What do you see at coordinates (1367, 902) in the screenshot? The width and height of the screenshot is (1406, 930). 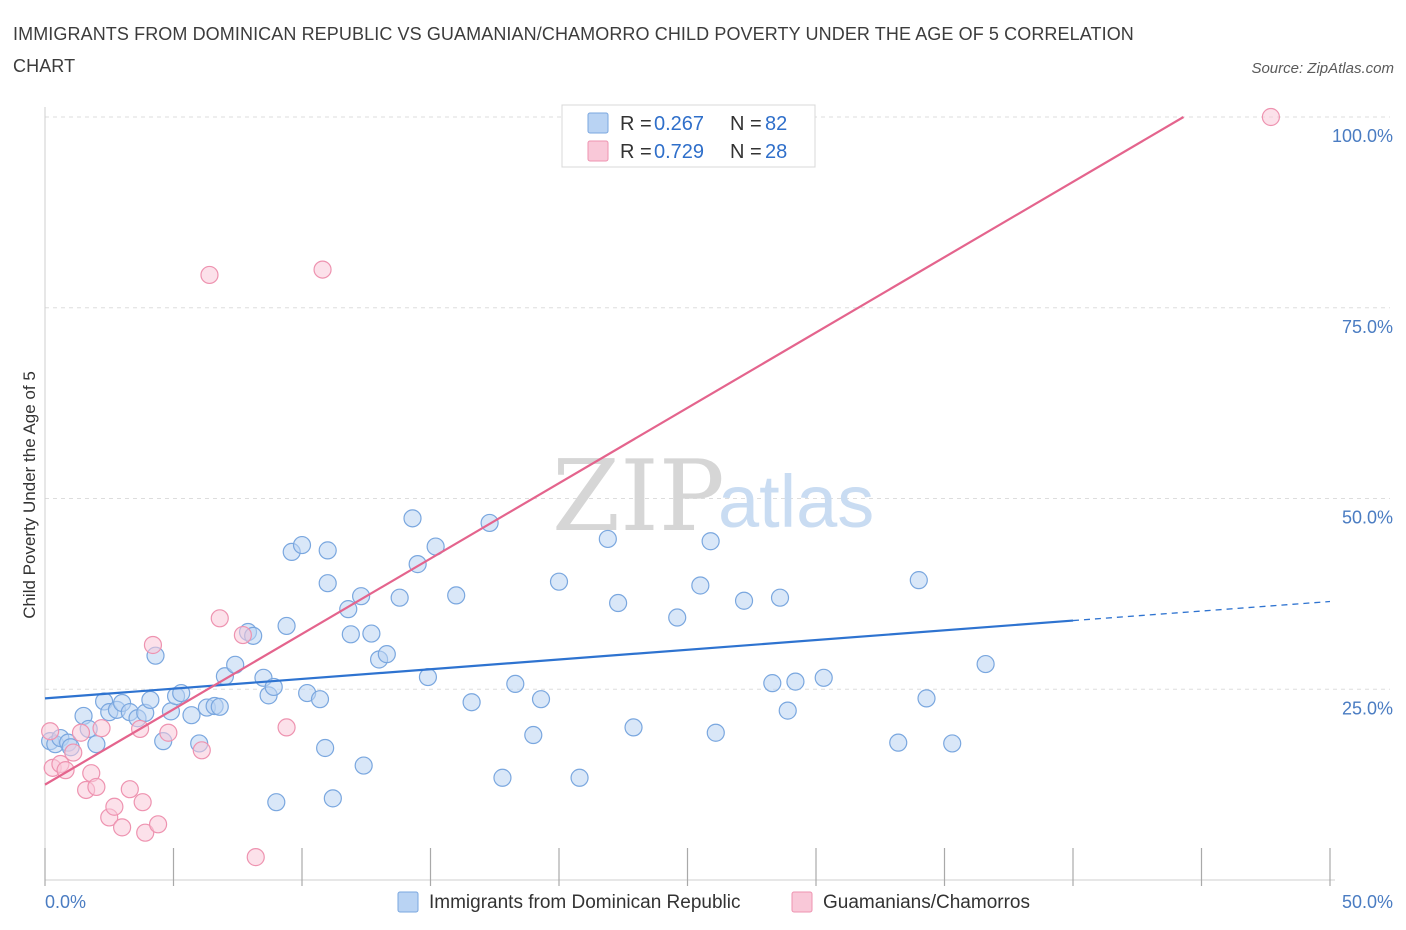 I see `x-tick-label: 50.0%` at bounding box center [1367, 902].